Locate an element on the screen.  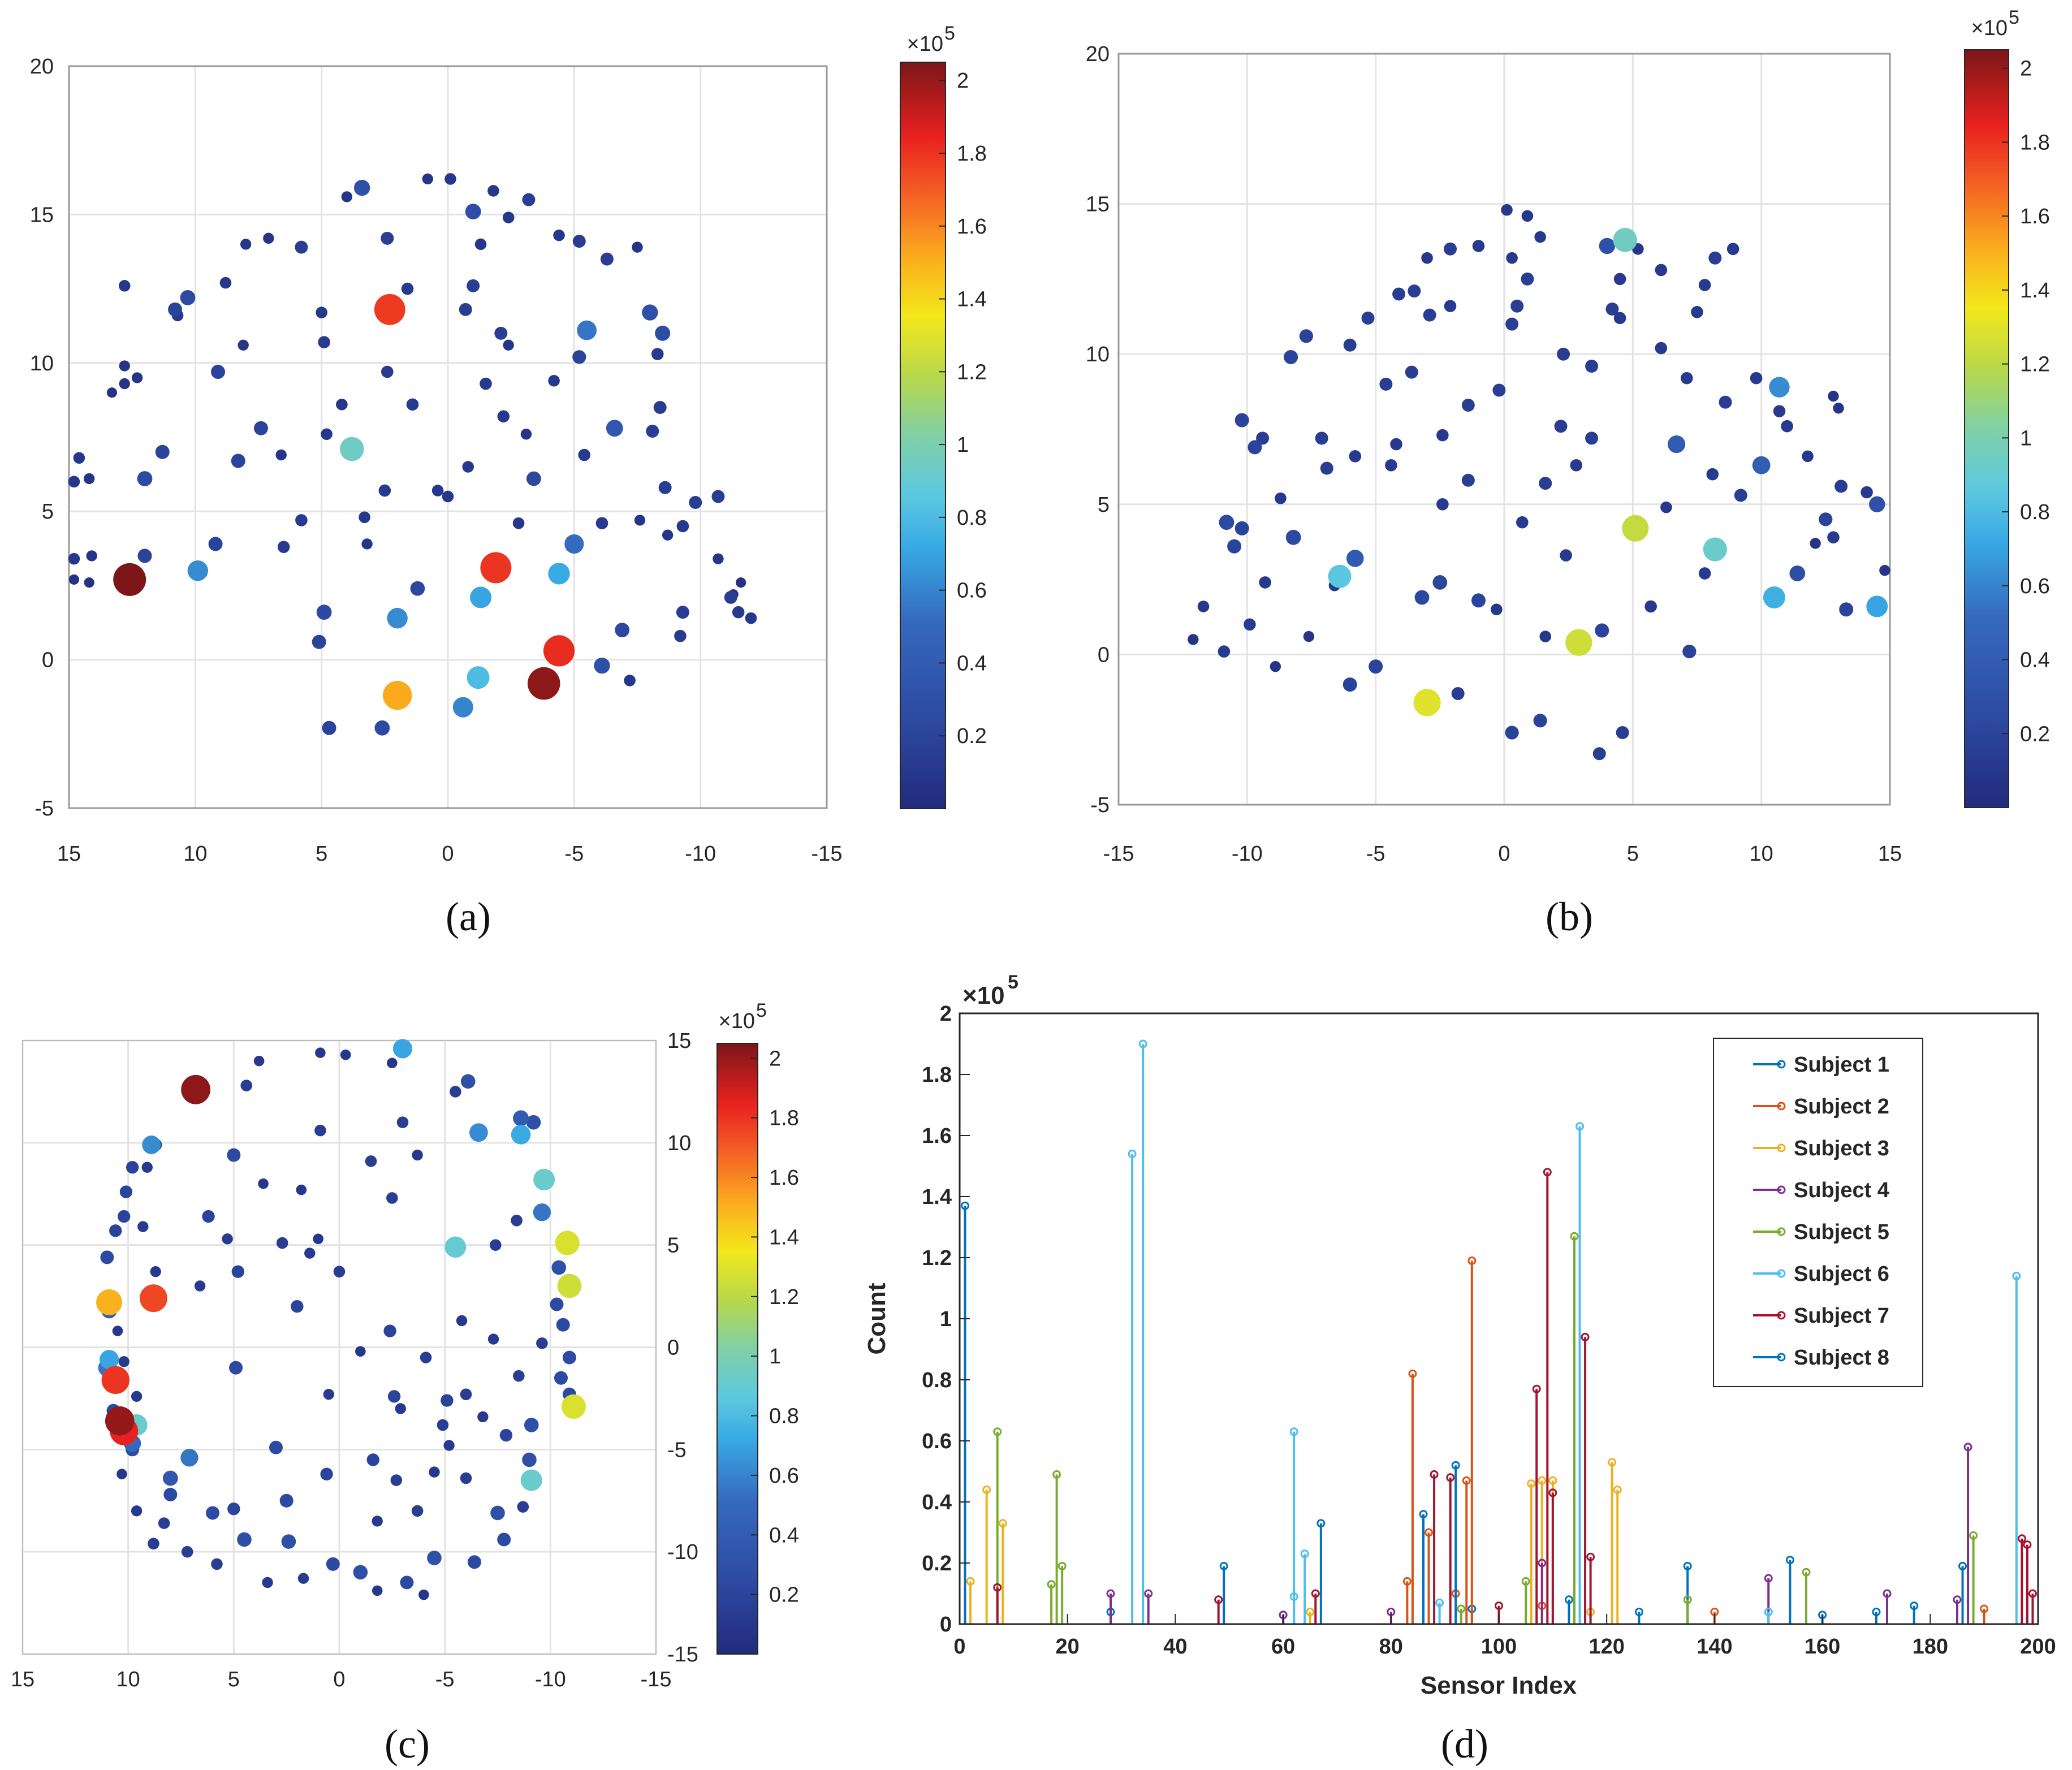
panel-c-y-tick-label: -10 is located at coordinates (682, 1552).